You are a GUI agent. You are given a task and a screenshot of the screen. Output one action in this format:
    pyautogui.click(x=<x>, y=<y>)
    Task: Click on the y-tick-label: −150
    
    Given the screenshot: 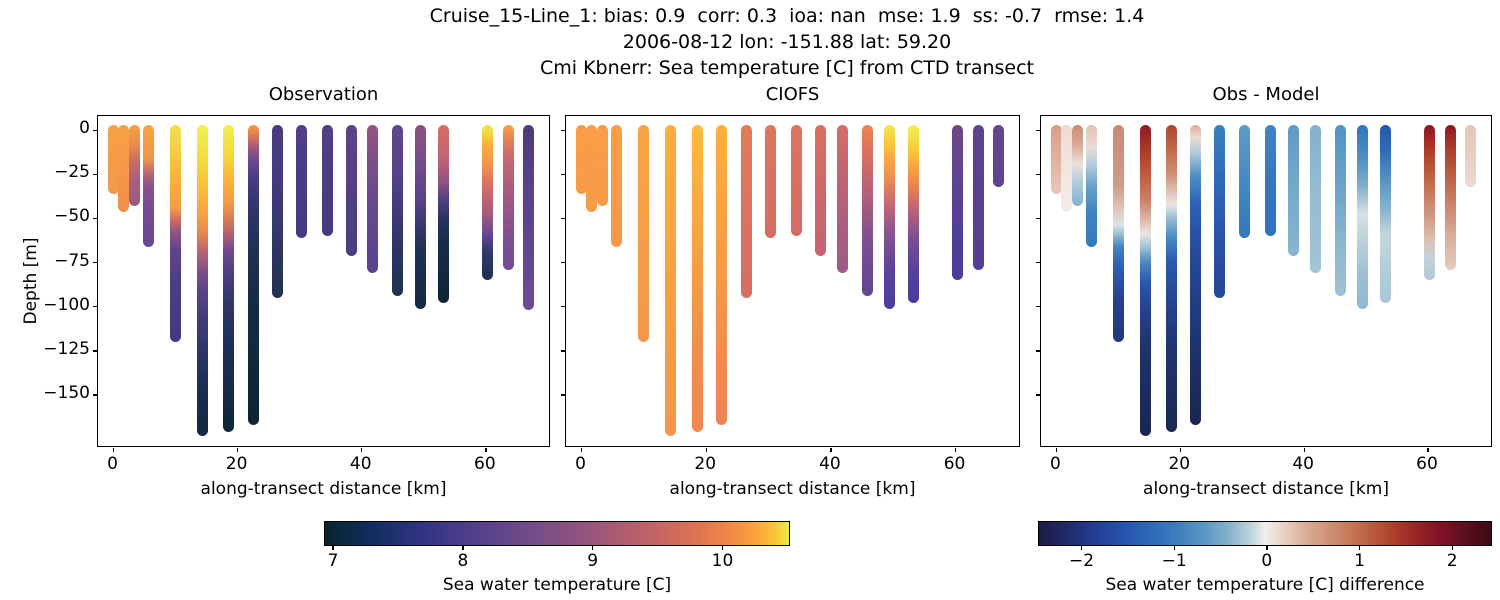 What is the action you would take?
    pyautogui.click(x=66, y=393)
    